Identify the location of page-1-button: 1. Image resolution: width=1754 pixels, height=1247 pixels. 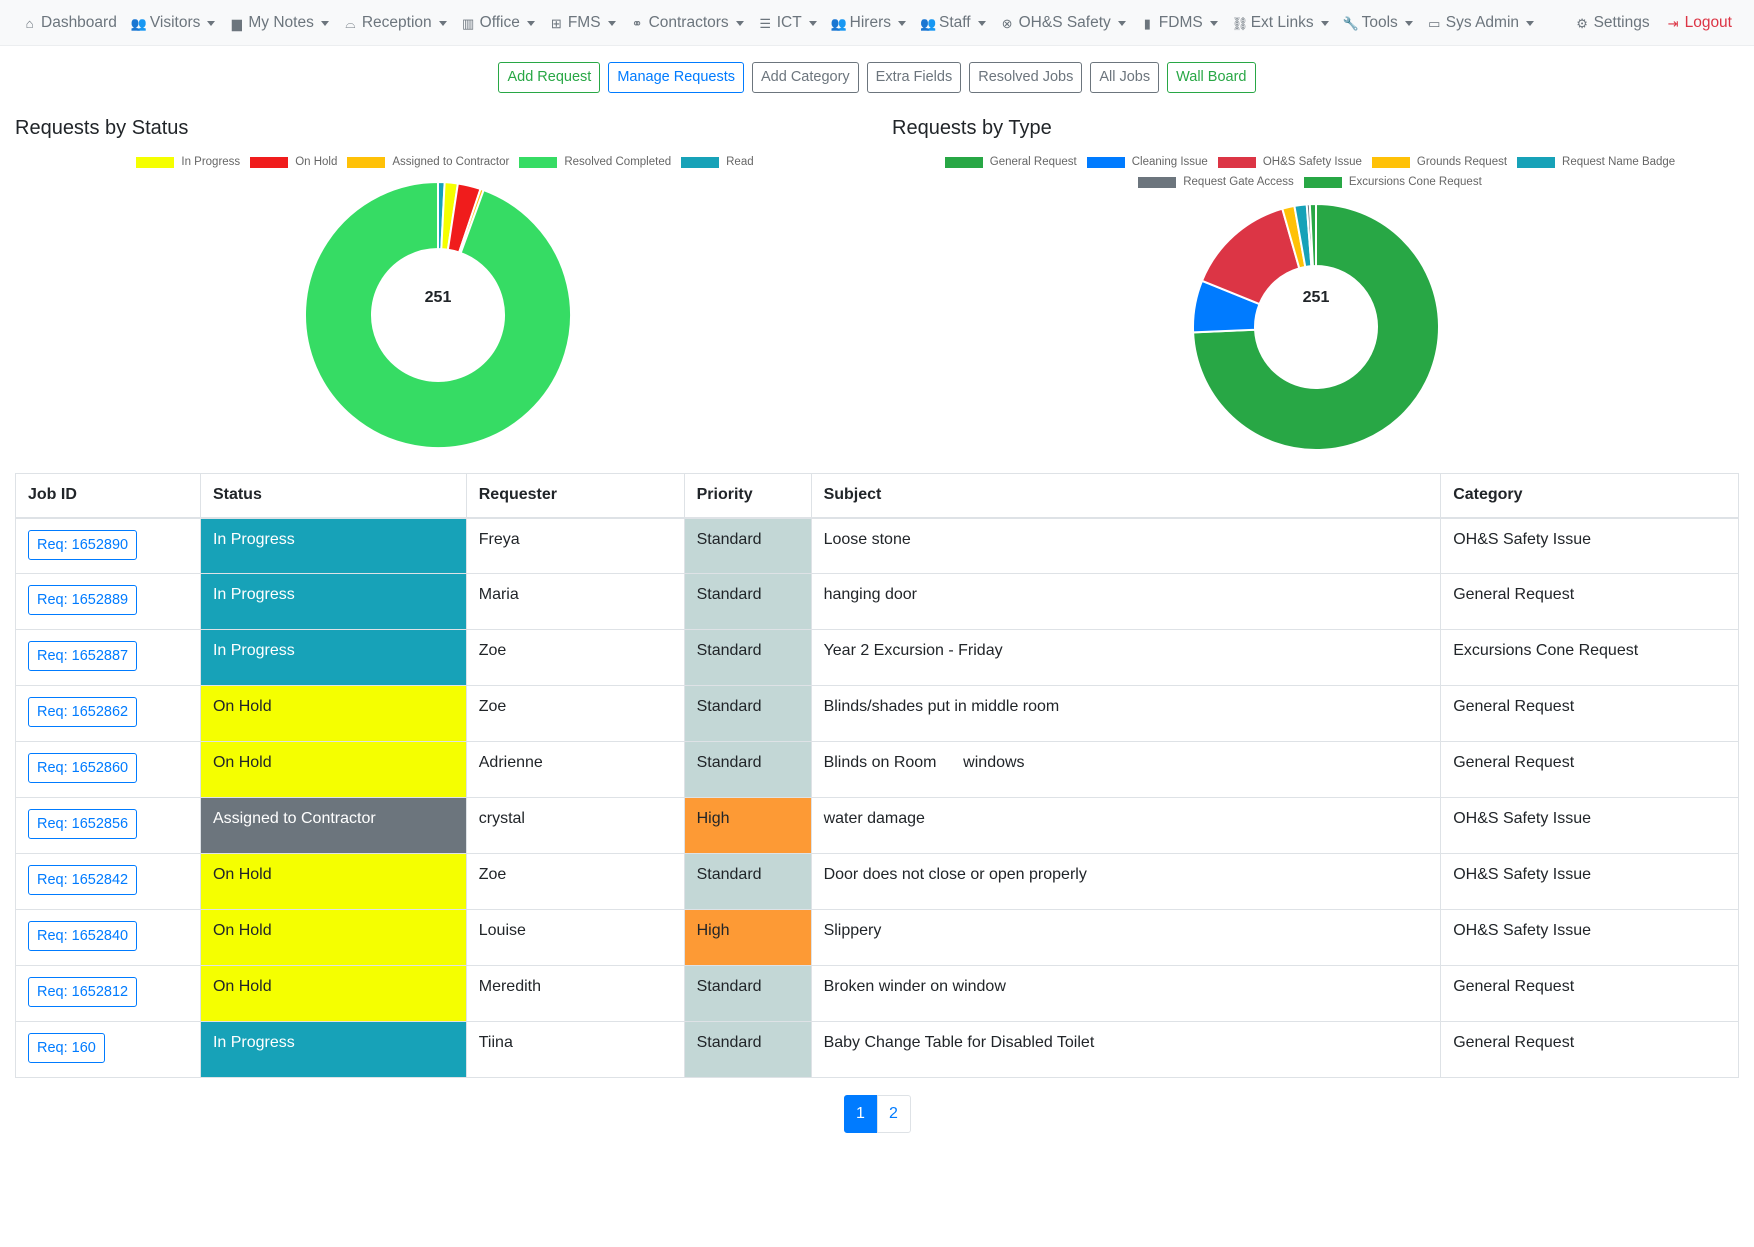
(860, 1114).